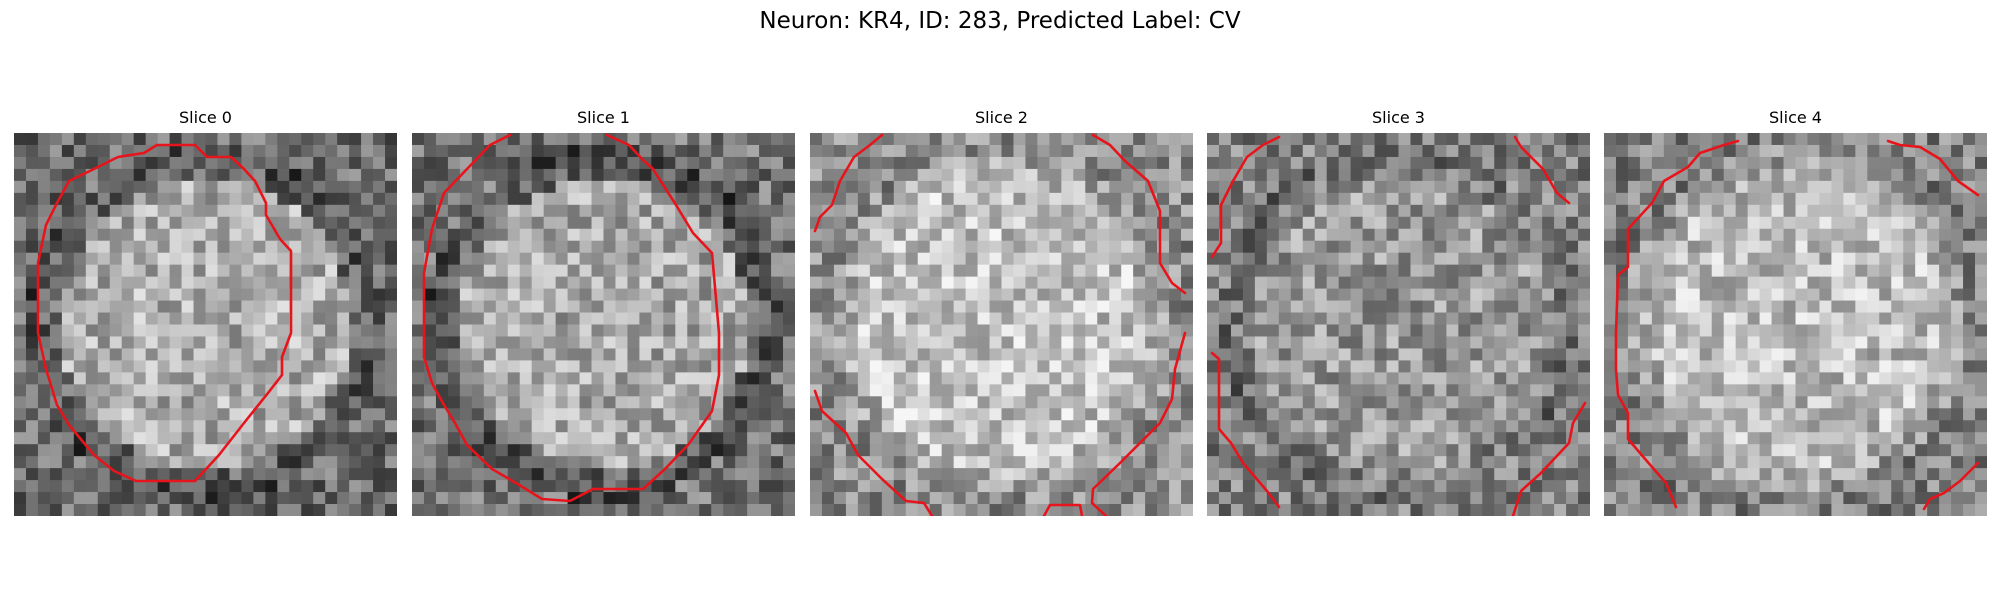 Image resolution: width=2000 pixels, height=600 pixels. I want to click on slice-4-image, so click(1795, 324).